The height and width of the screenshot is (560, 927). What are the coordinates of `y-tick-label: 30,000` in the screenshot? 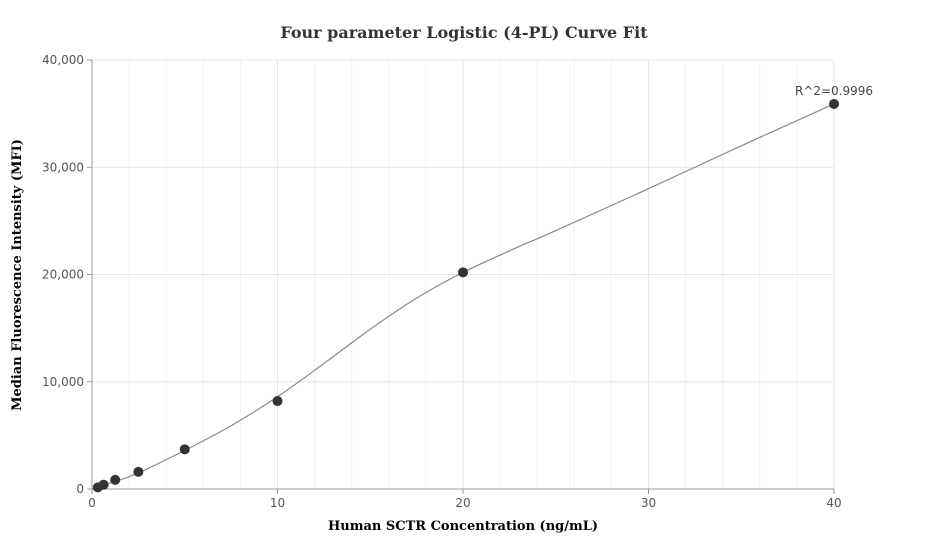 It's located at (63, 167).